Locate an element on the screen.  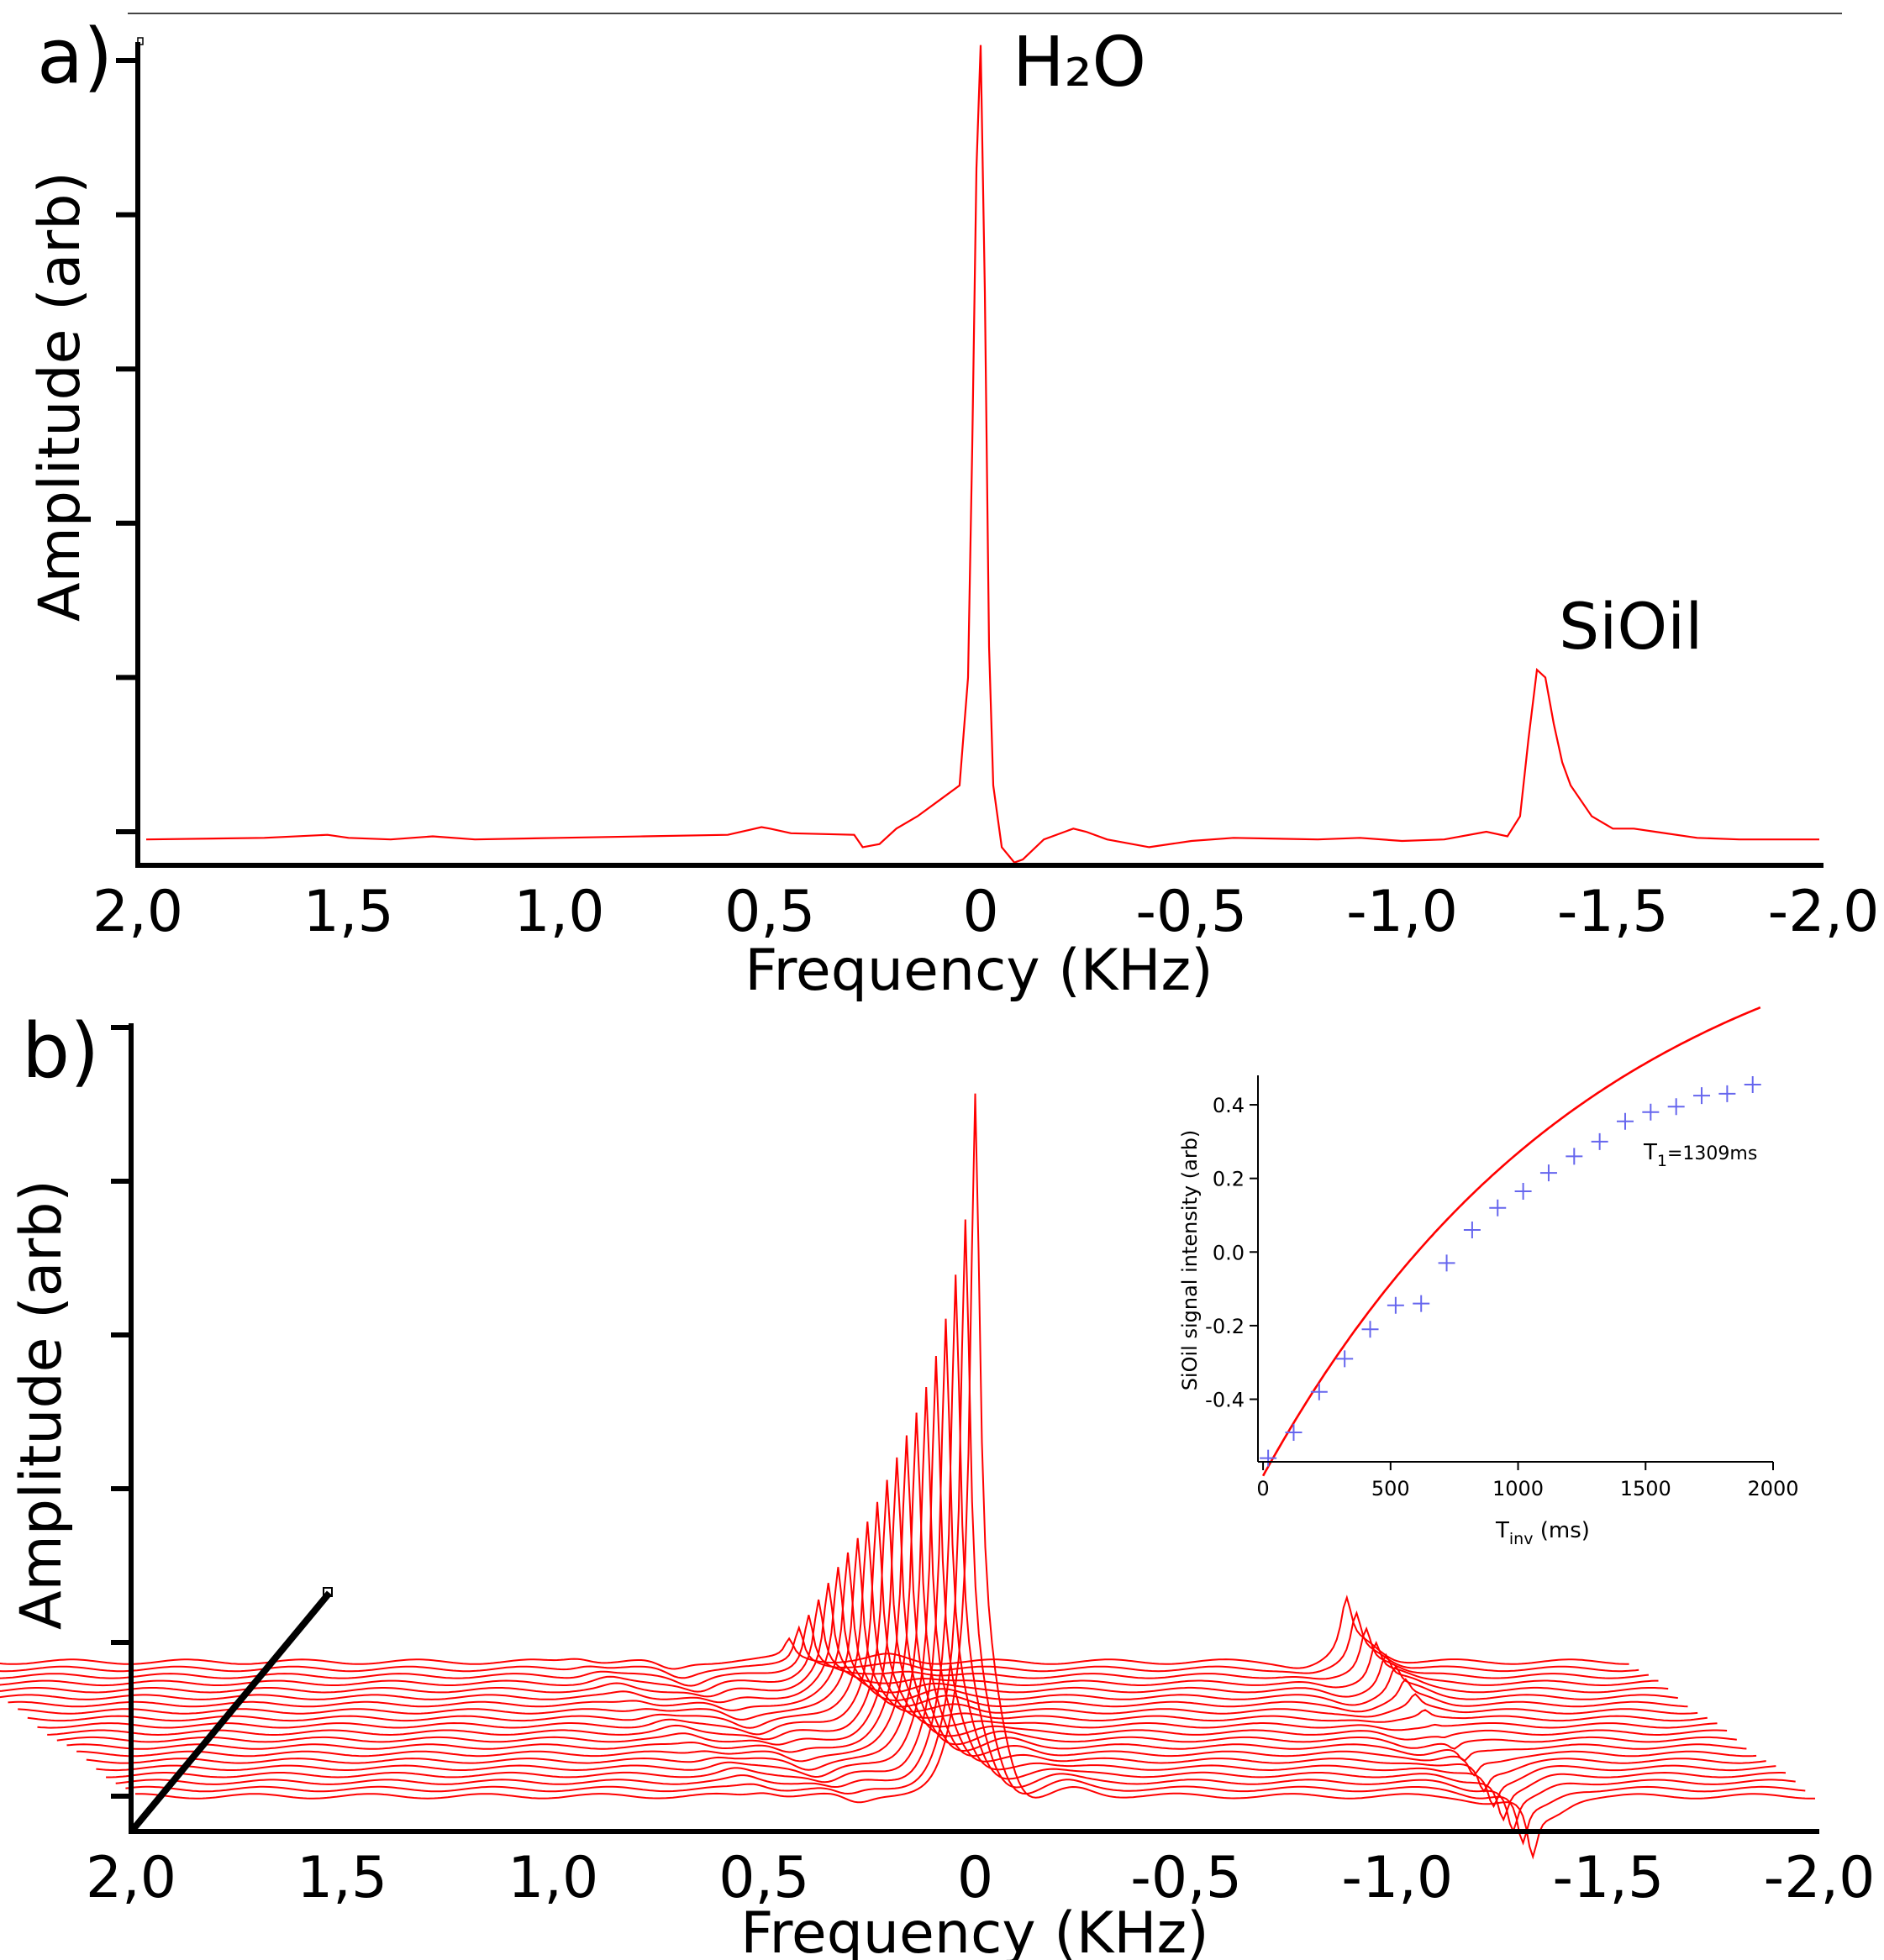
sioil-peak-label: SiOil is located at coordinates (1631, 626).